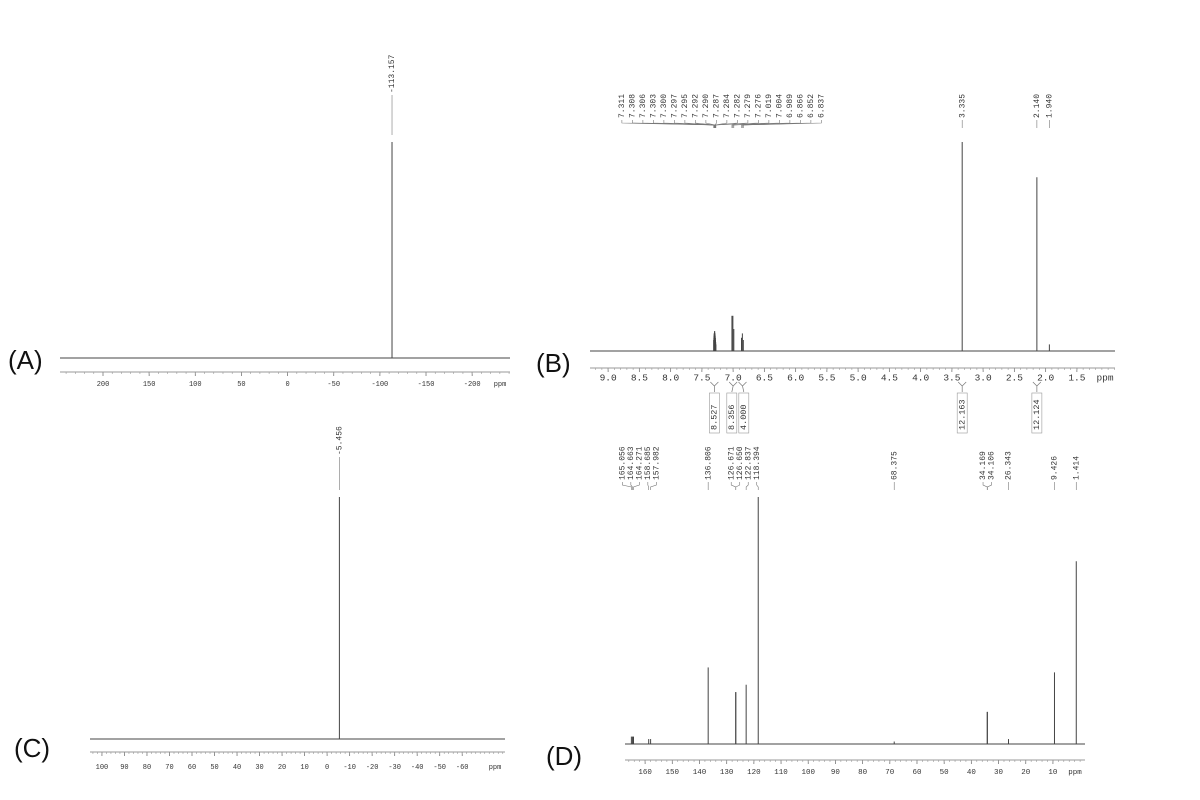 The height and width of the screenshot is (800, 1200). Describe the element at coordinates (754, 773) in the screenshot. I see `x-tick-label: 120` at that location.